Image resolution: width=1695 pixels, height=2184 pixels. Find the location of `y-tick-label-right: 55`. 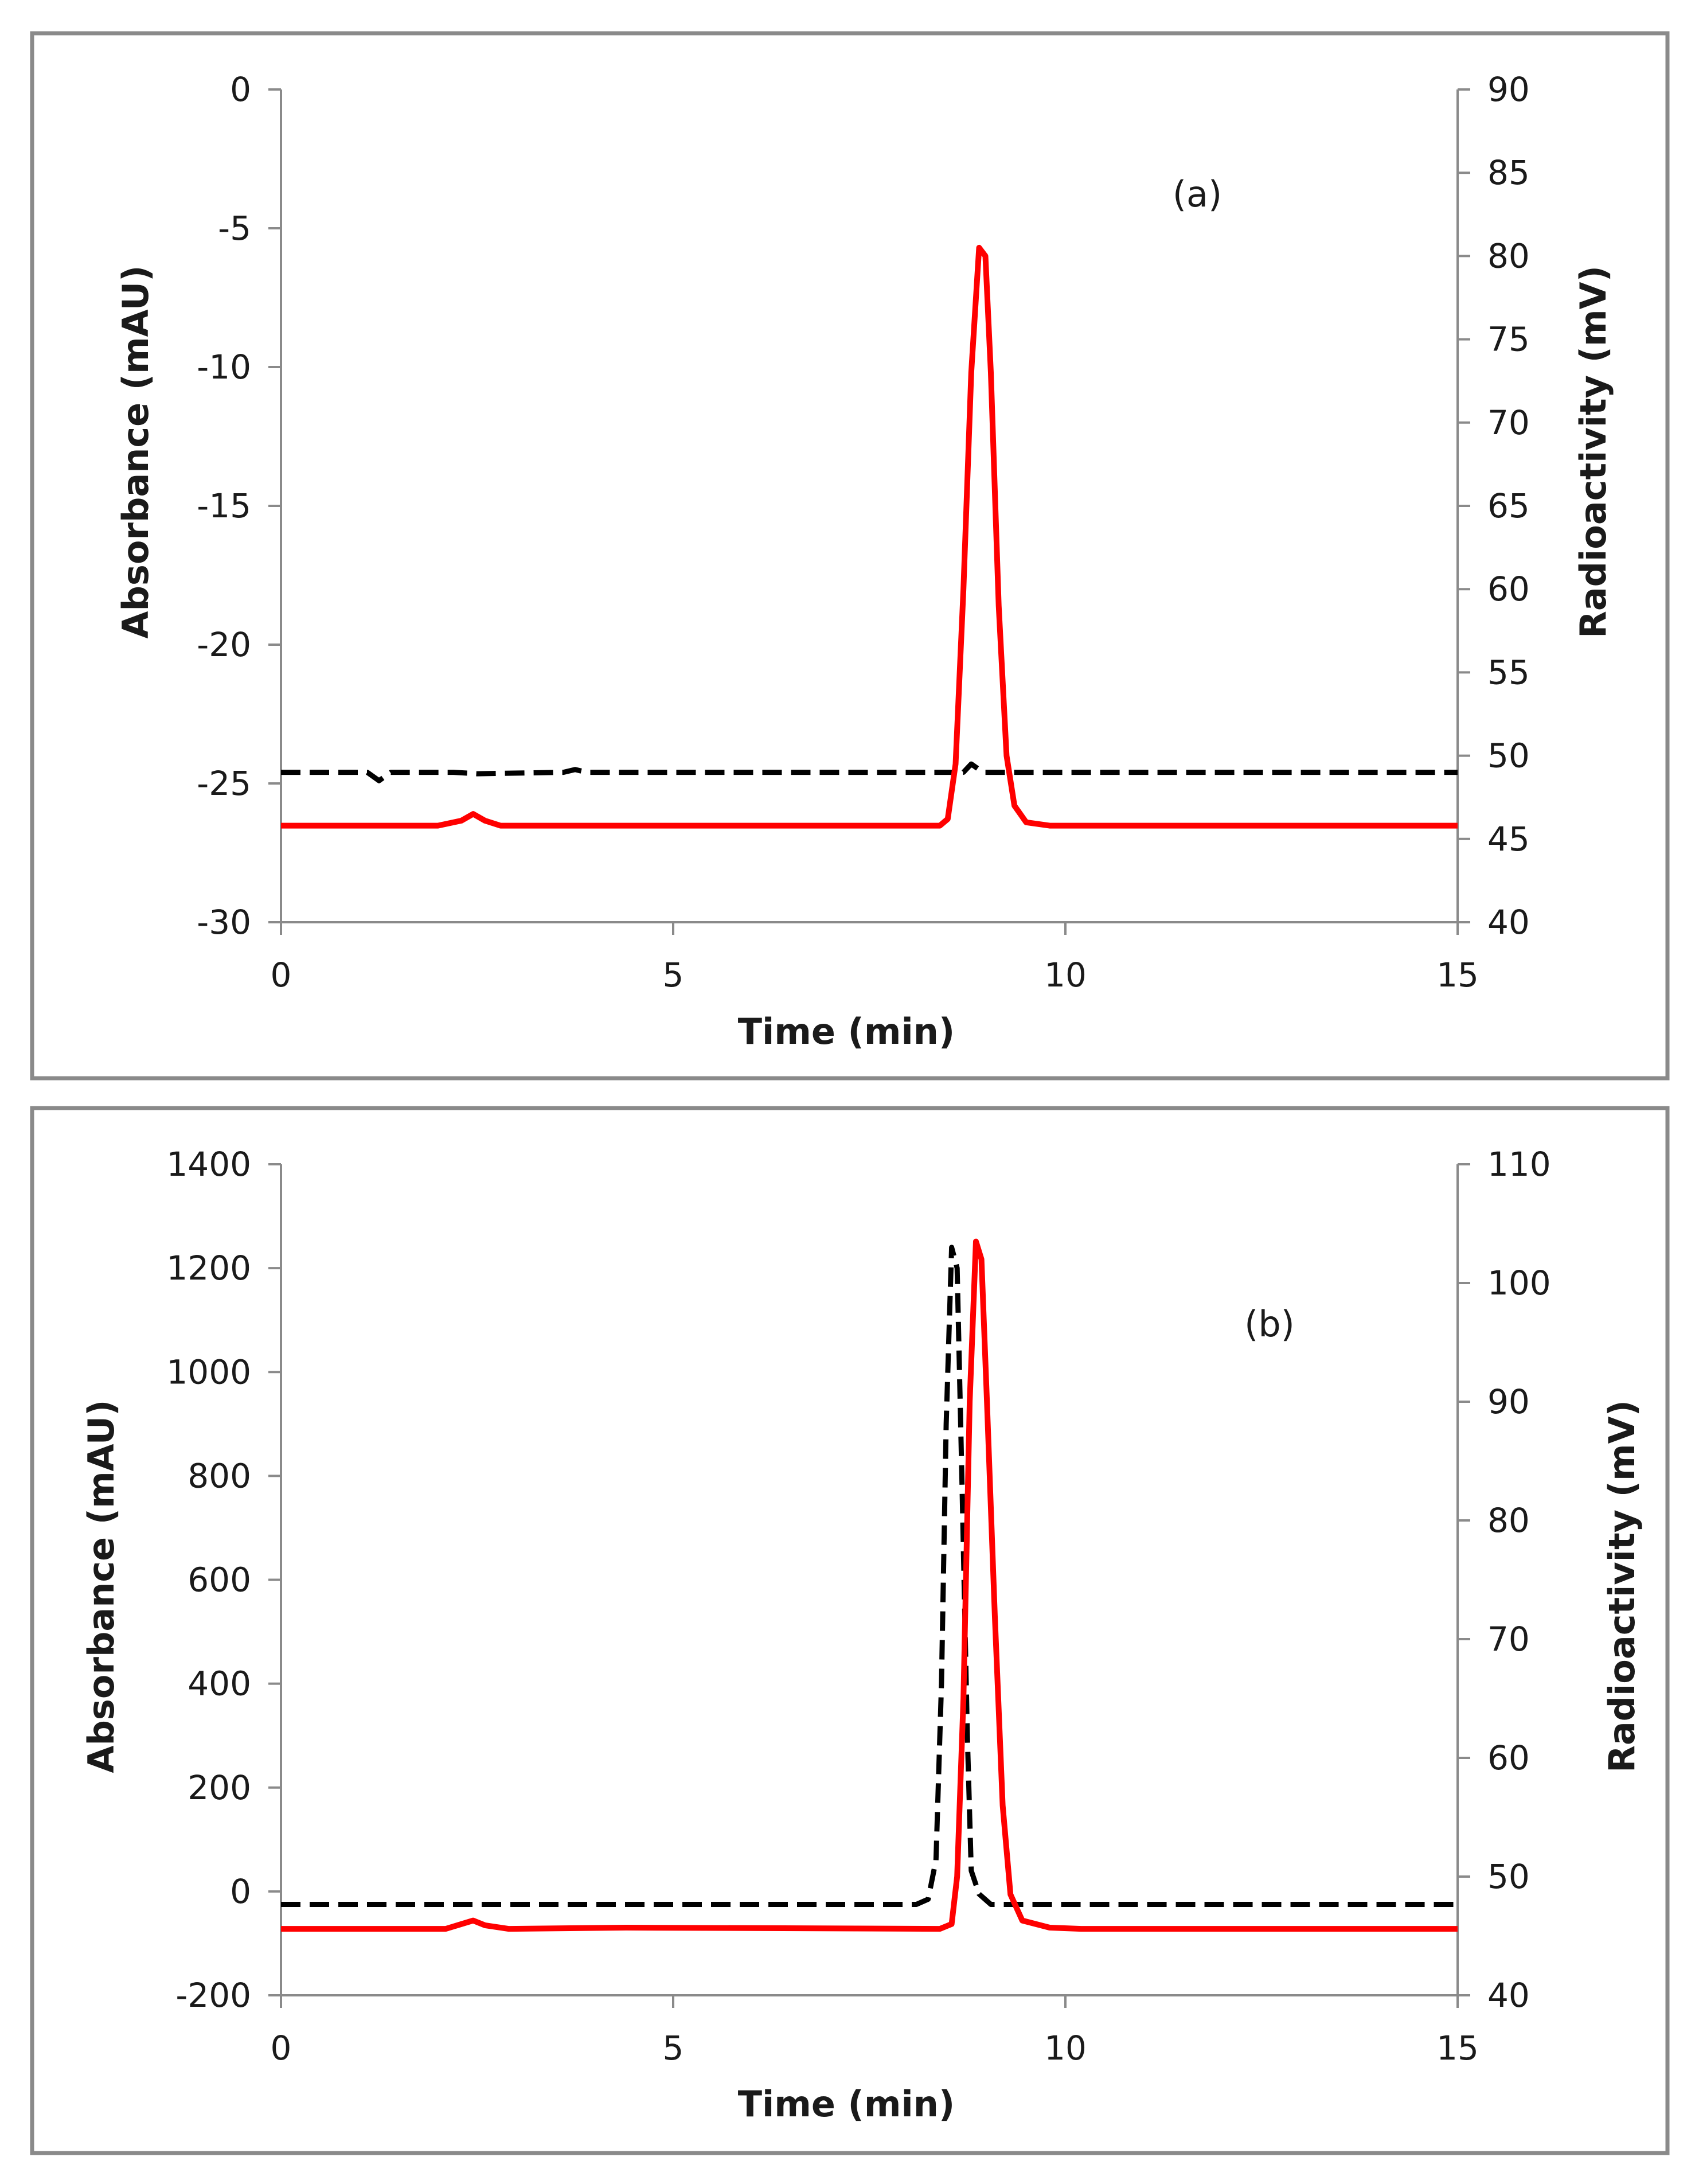

y-tick-label-right: 55 is located at coordinates (1508, 672).